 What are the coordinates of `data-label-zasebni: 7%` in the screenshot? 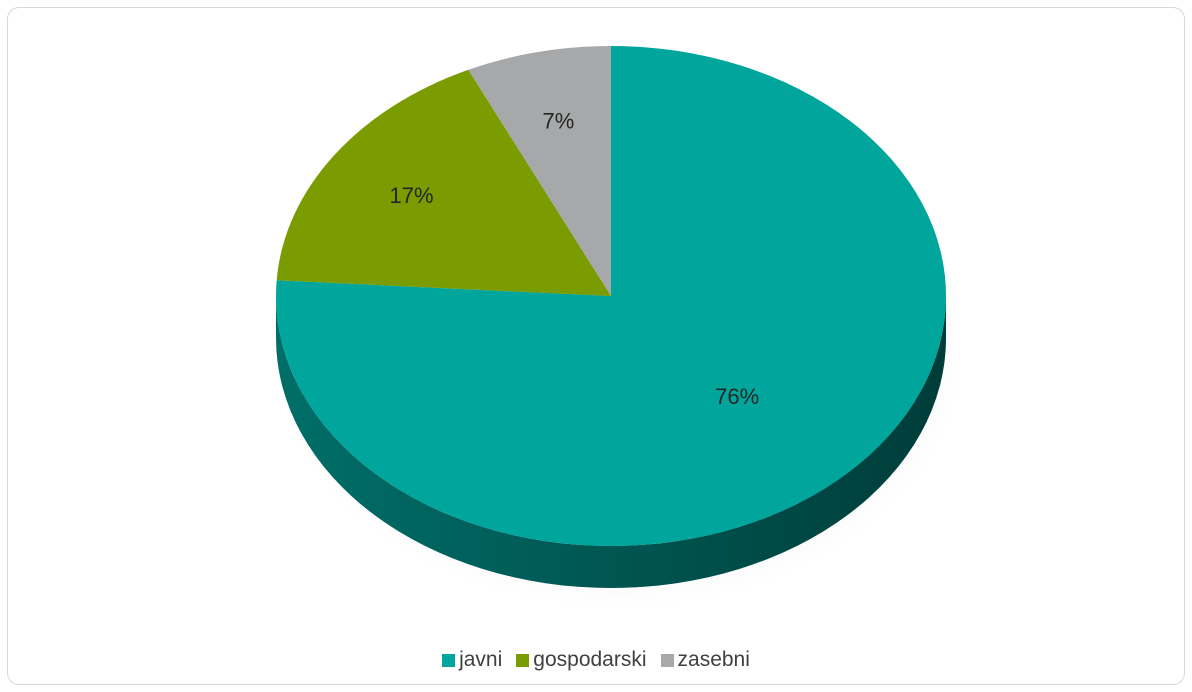 It's located at (558, 120).